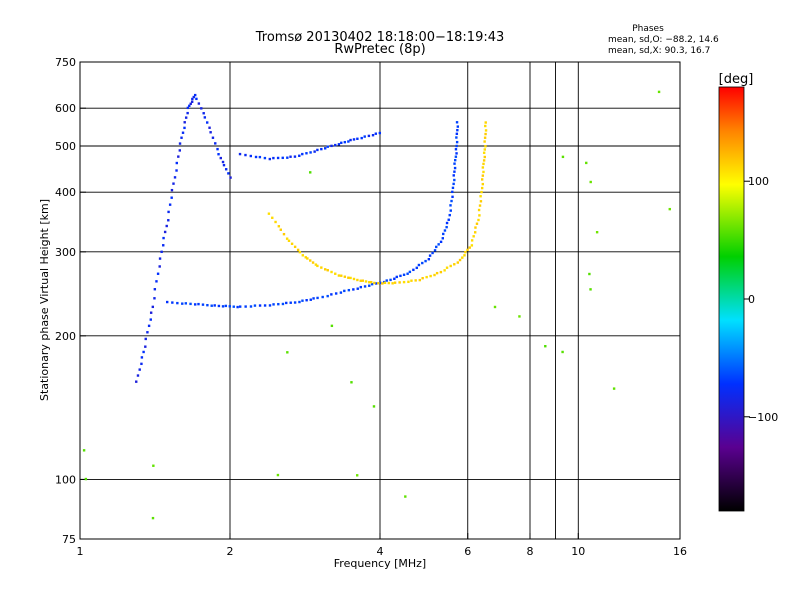 This screenshot has width=800, height=600. Describe the element at coordinates (65, 479) in the screenshot. I see `y-tick-label: 100` at that location.